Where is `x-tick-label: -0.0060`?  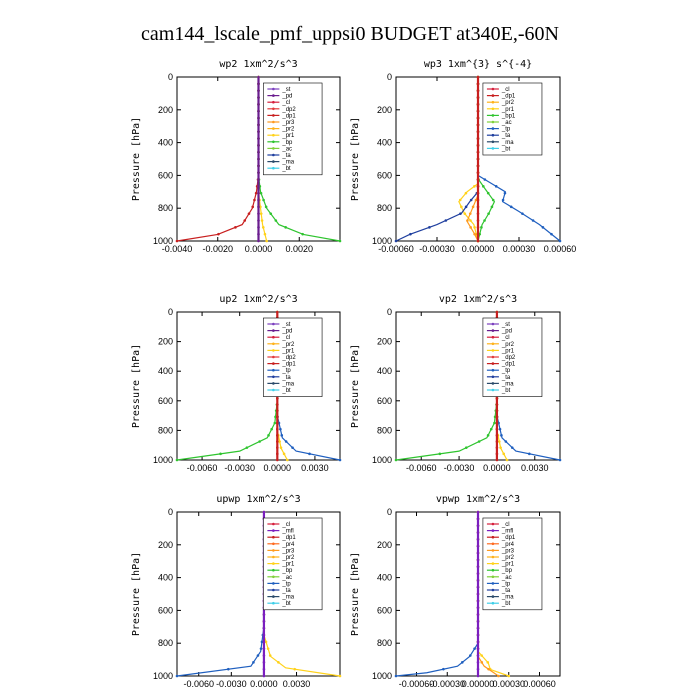
x-tick-label: -0.0060 is located at coordinates (421, 468).